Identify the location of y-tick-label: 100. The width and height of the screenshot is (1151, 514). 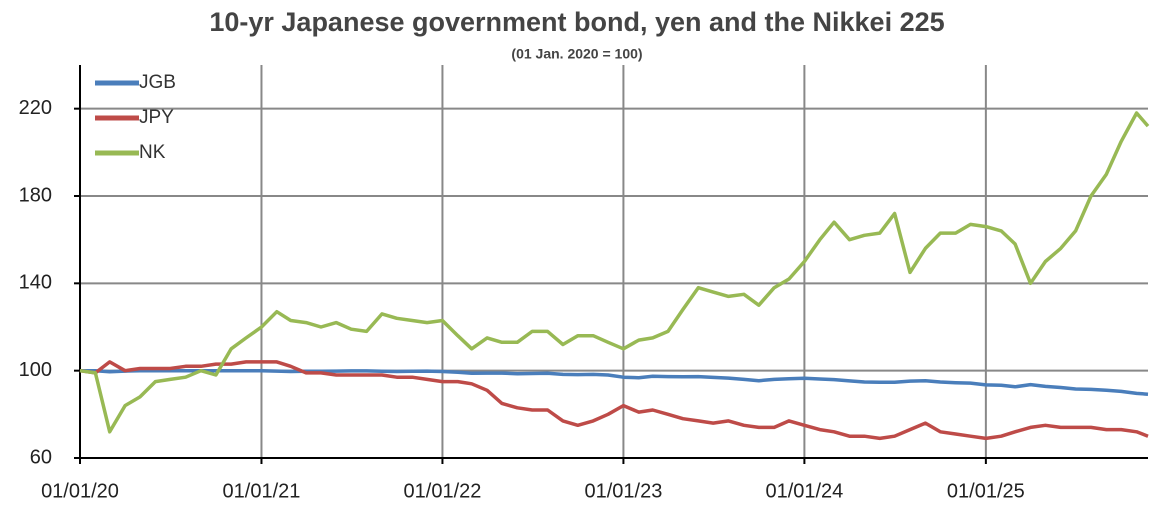
(35, 370).